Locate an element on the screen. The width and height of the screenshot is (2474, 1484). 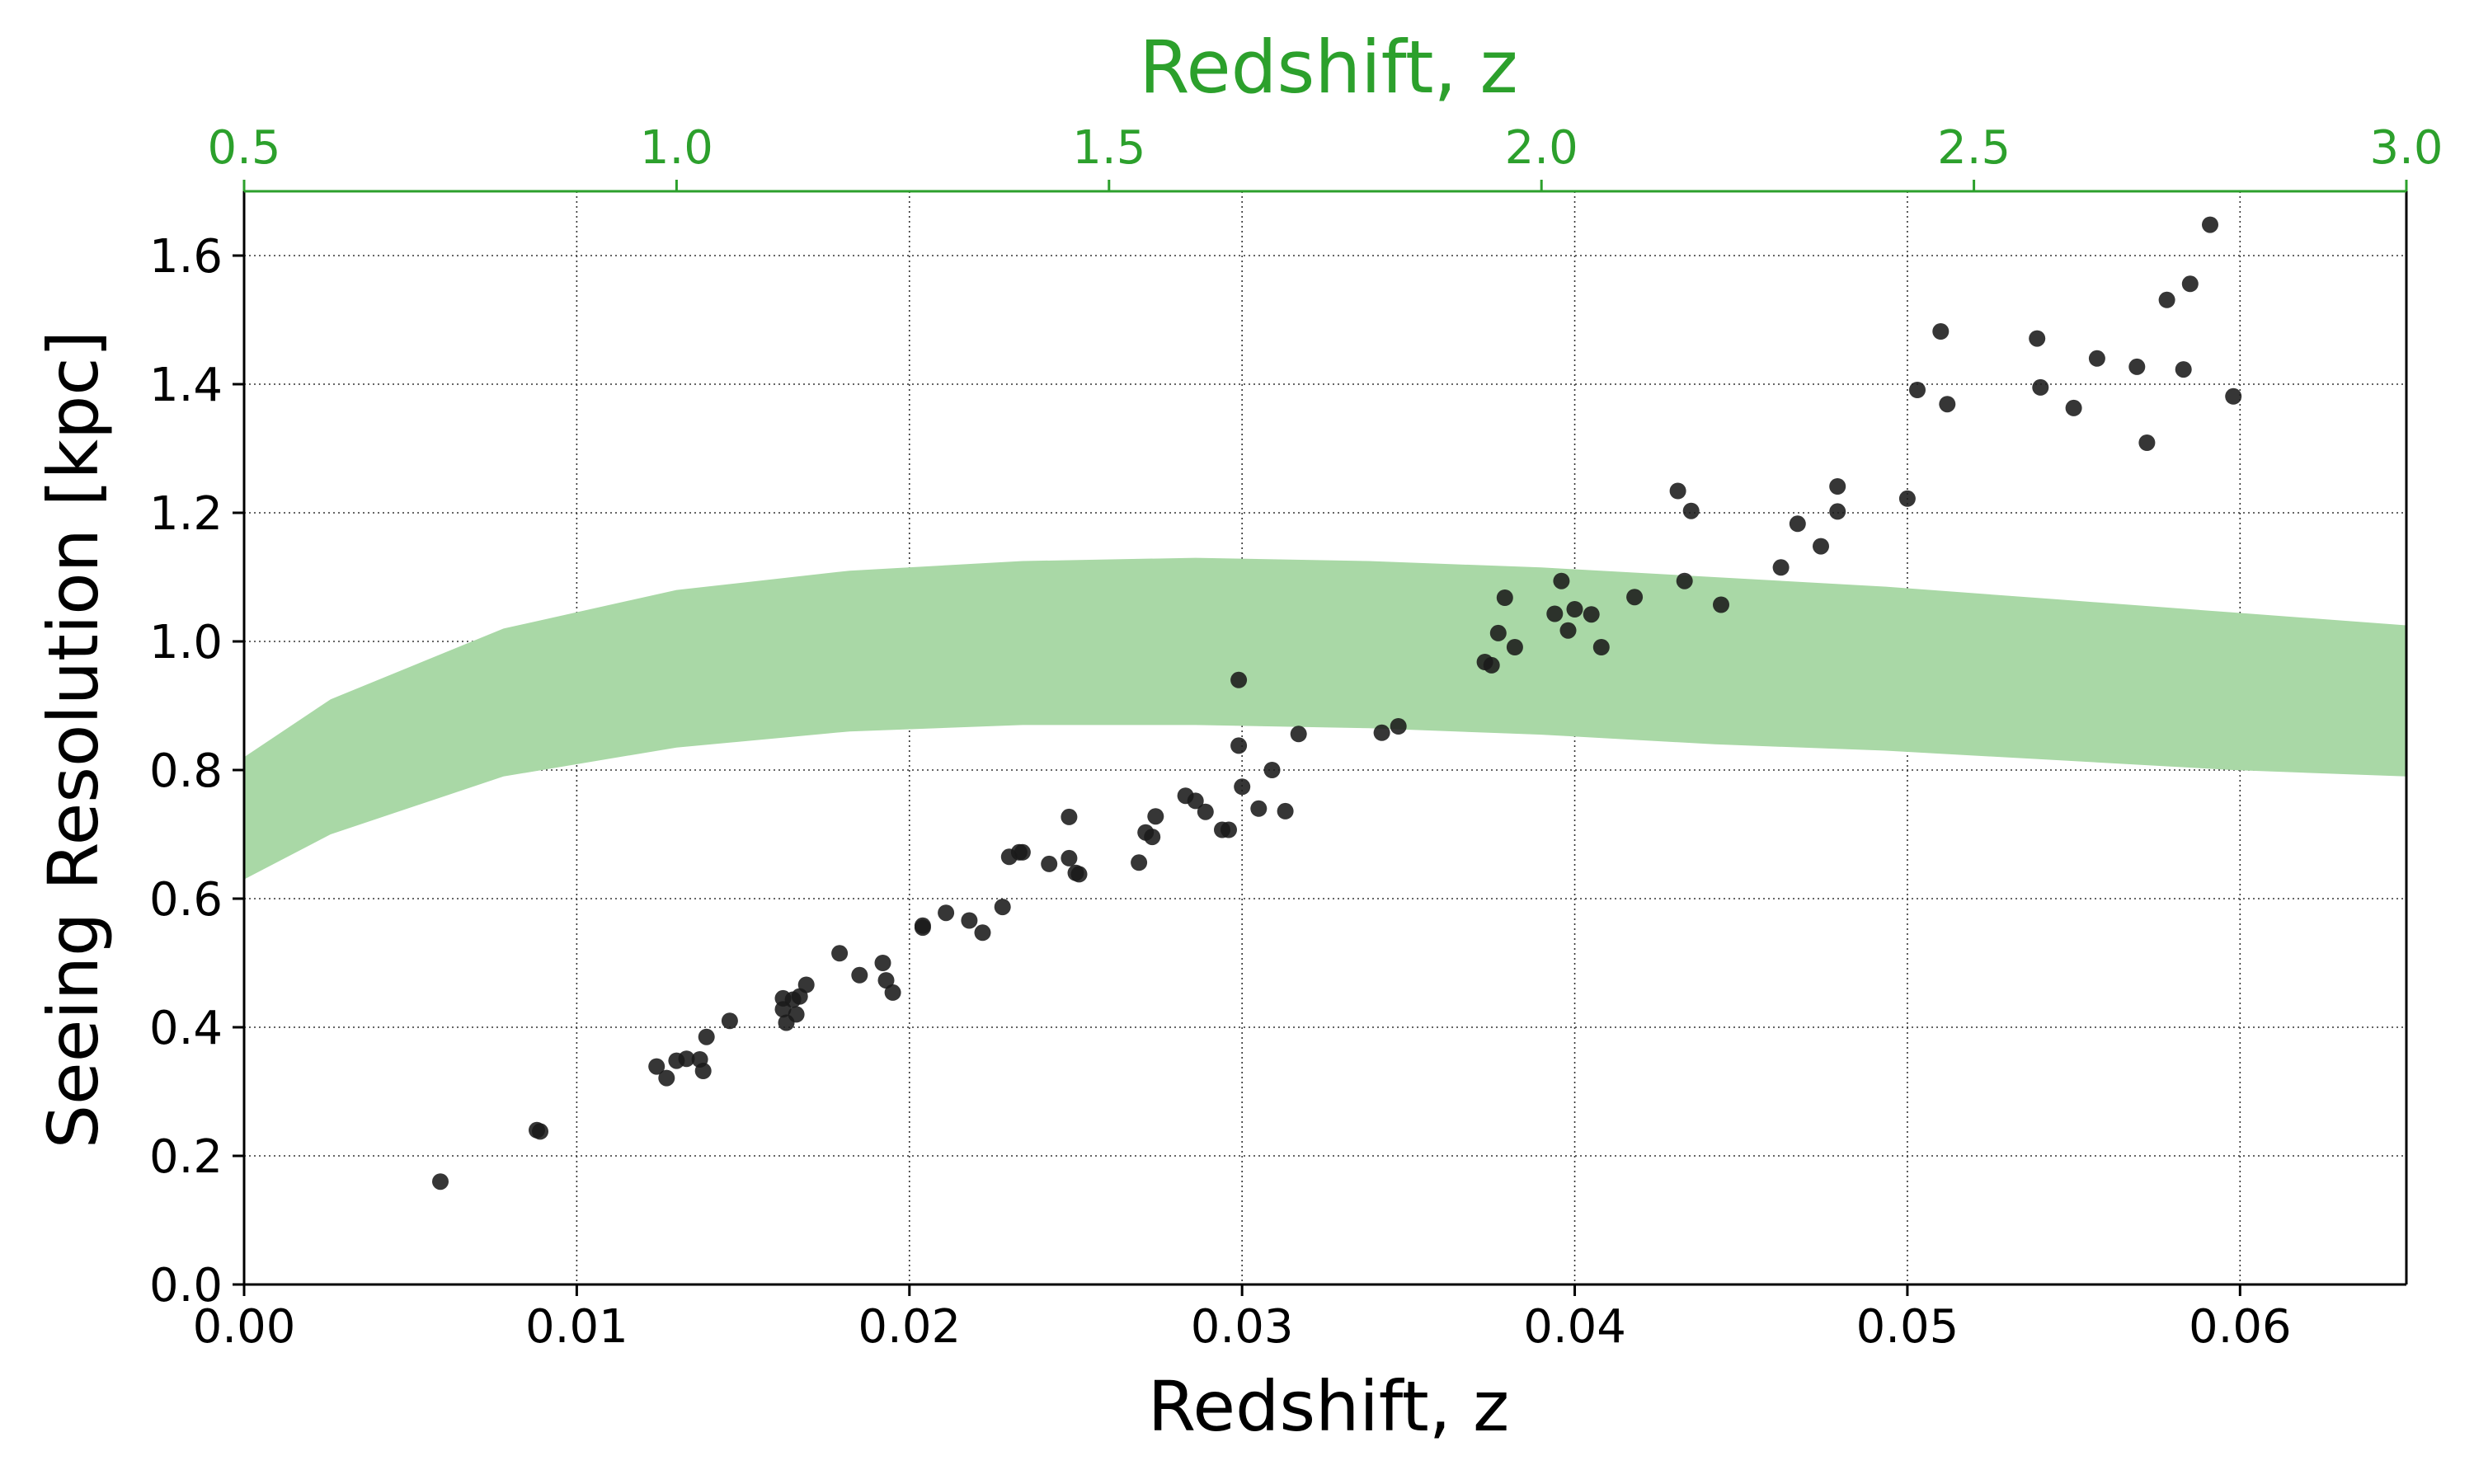
y-tick-label: 1.0 is located at coordinates (186, 642).